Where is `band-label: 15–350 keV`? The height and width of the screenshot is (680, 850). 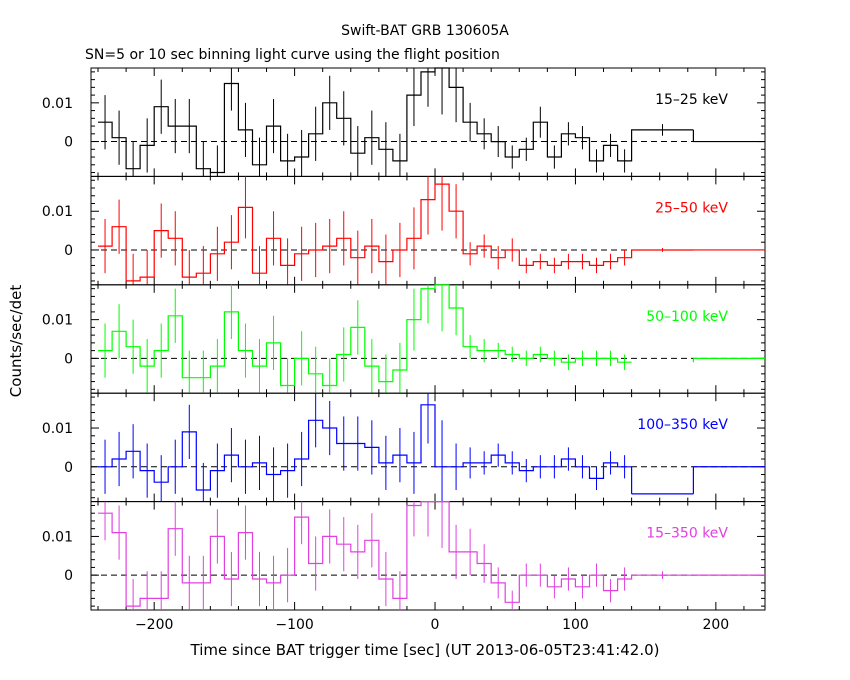 band-label: 15–350 keV is located at coordinates (687, 534).